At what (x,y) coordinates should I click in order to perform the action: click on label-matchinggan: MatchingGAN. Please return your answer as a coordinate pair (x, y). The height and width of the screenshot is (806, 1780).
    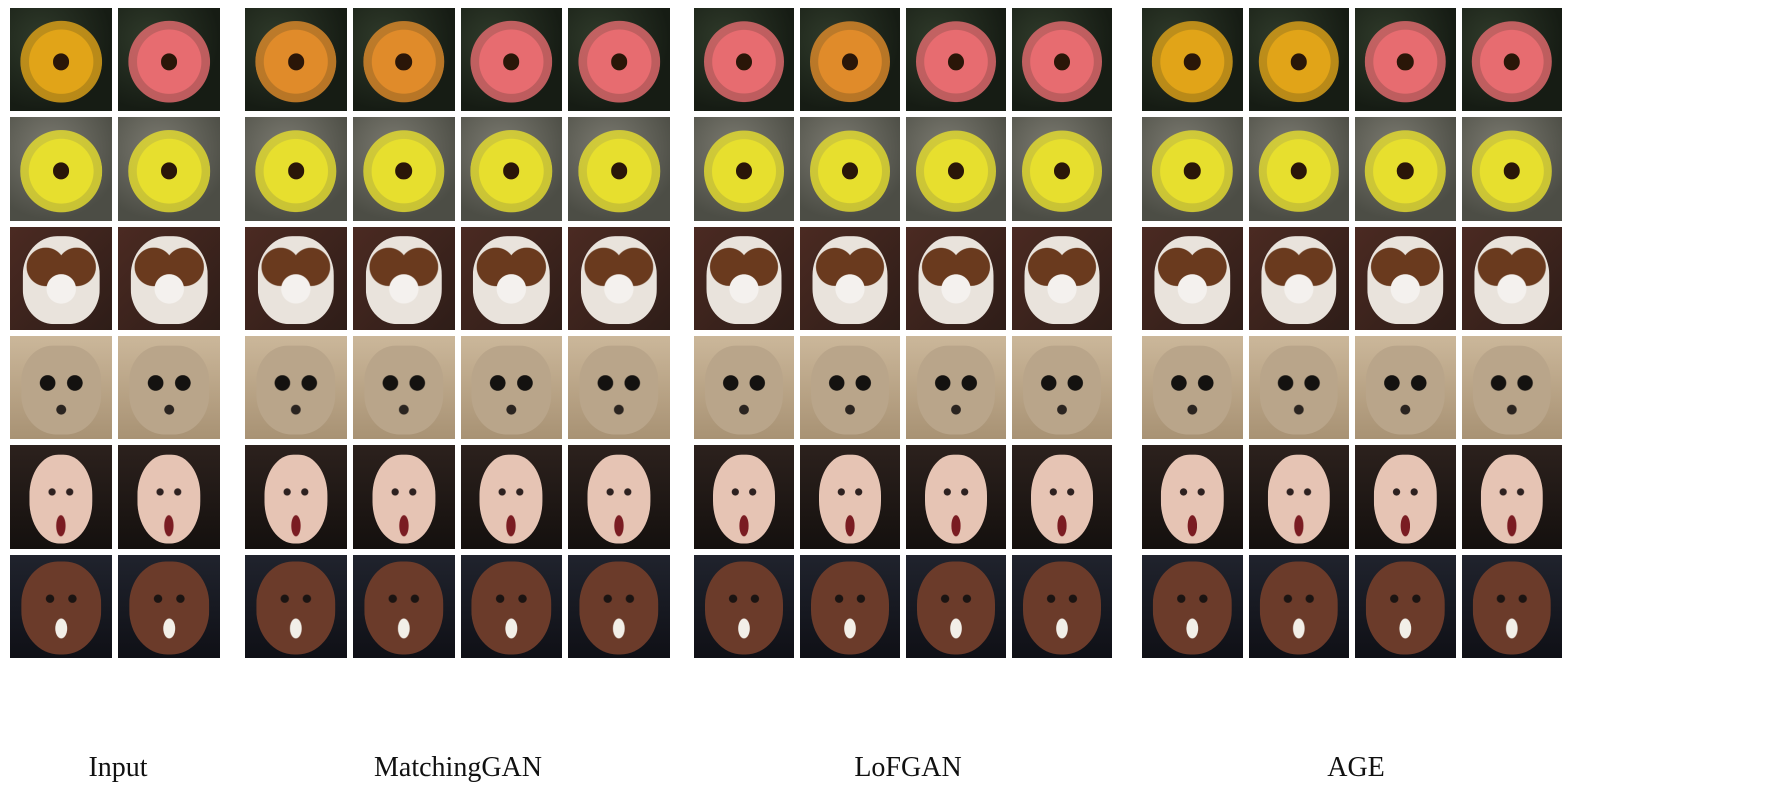
    Looking at the image, I should click on (458, 767).